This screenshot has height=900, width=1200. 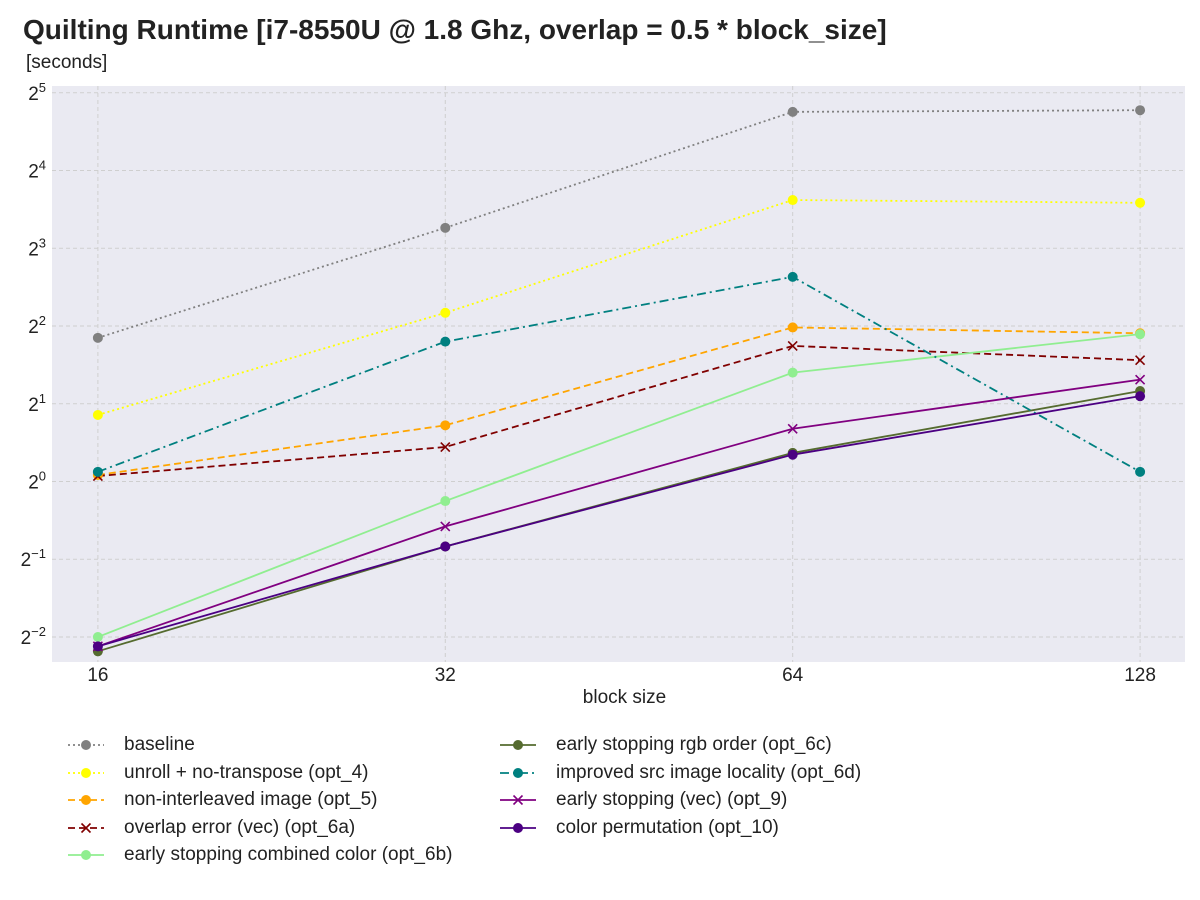 I want to click on legend-item: unroll + no-transpose (opt_4), so click(x=215, y=773).